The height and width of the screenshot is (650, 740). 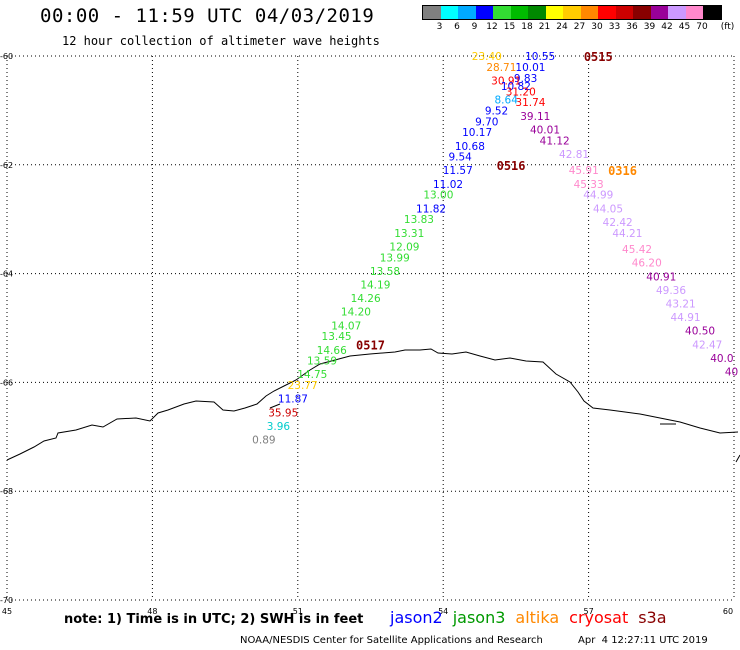 What do you see at coordinates (6, 56) in the screenshot?
I see `latitude-label: -60` at bounding box center [6, 56].